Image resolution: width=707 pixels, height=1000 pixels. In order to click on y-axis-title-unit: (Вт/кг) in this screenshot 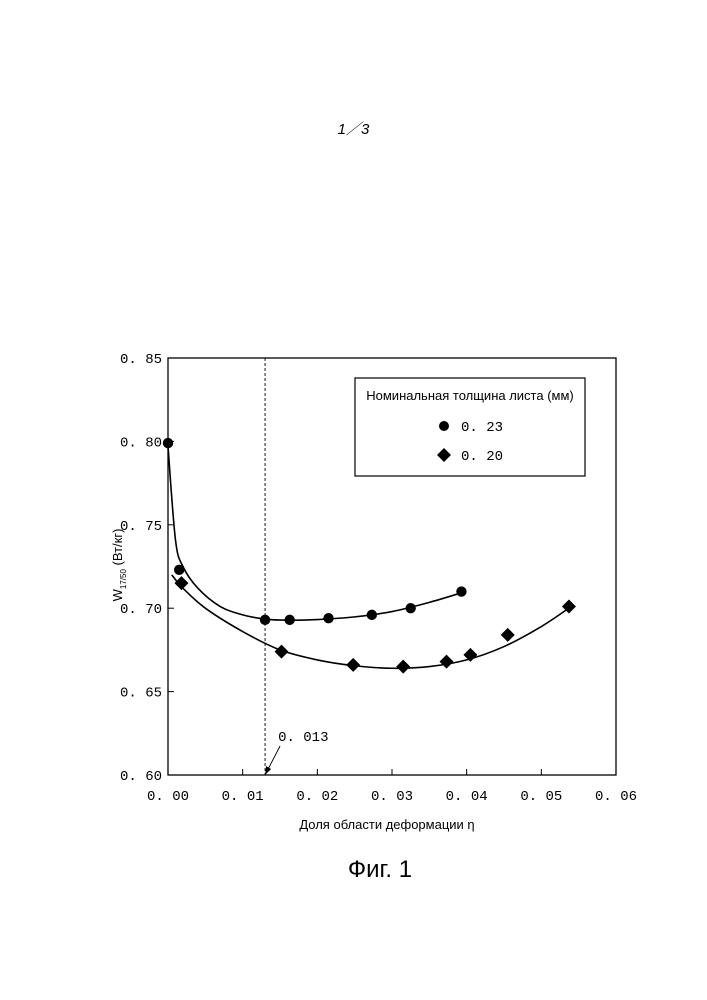, I will do `click(117, 549)`.